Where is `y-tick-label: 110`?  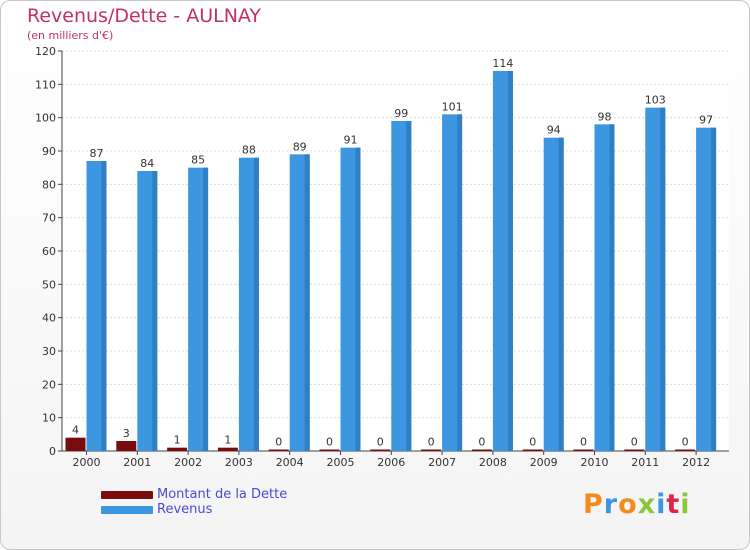
y-tick-label: 110 is located at coordinates (45, 84).